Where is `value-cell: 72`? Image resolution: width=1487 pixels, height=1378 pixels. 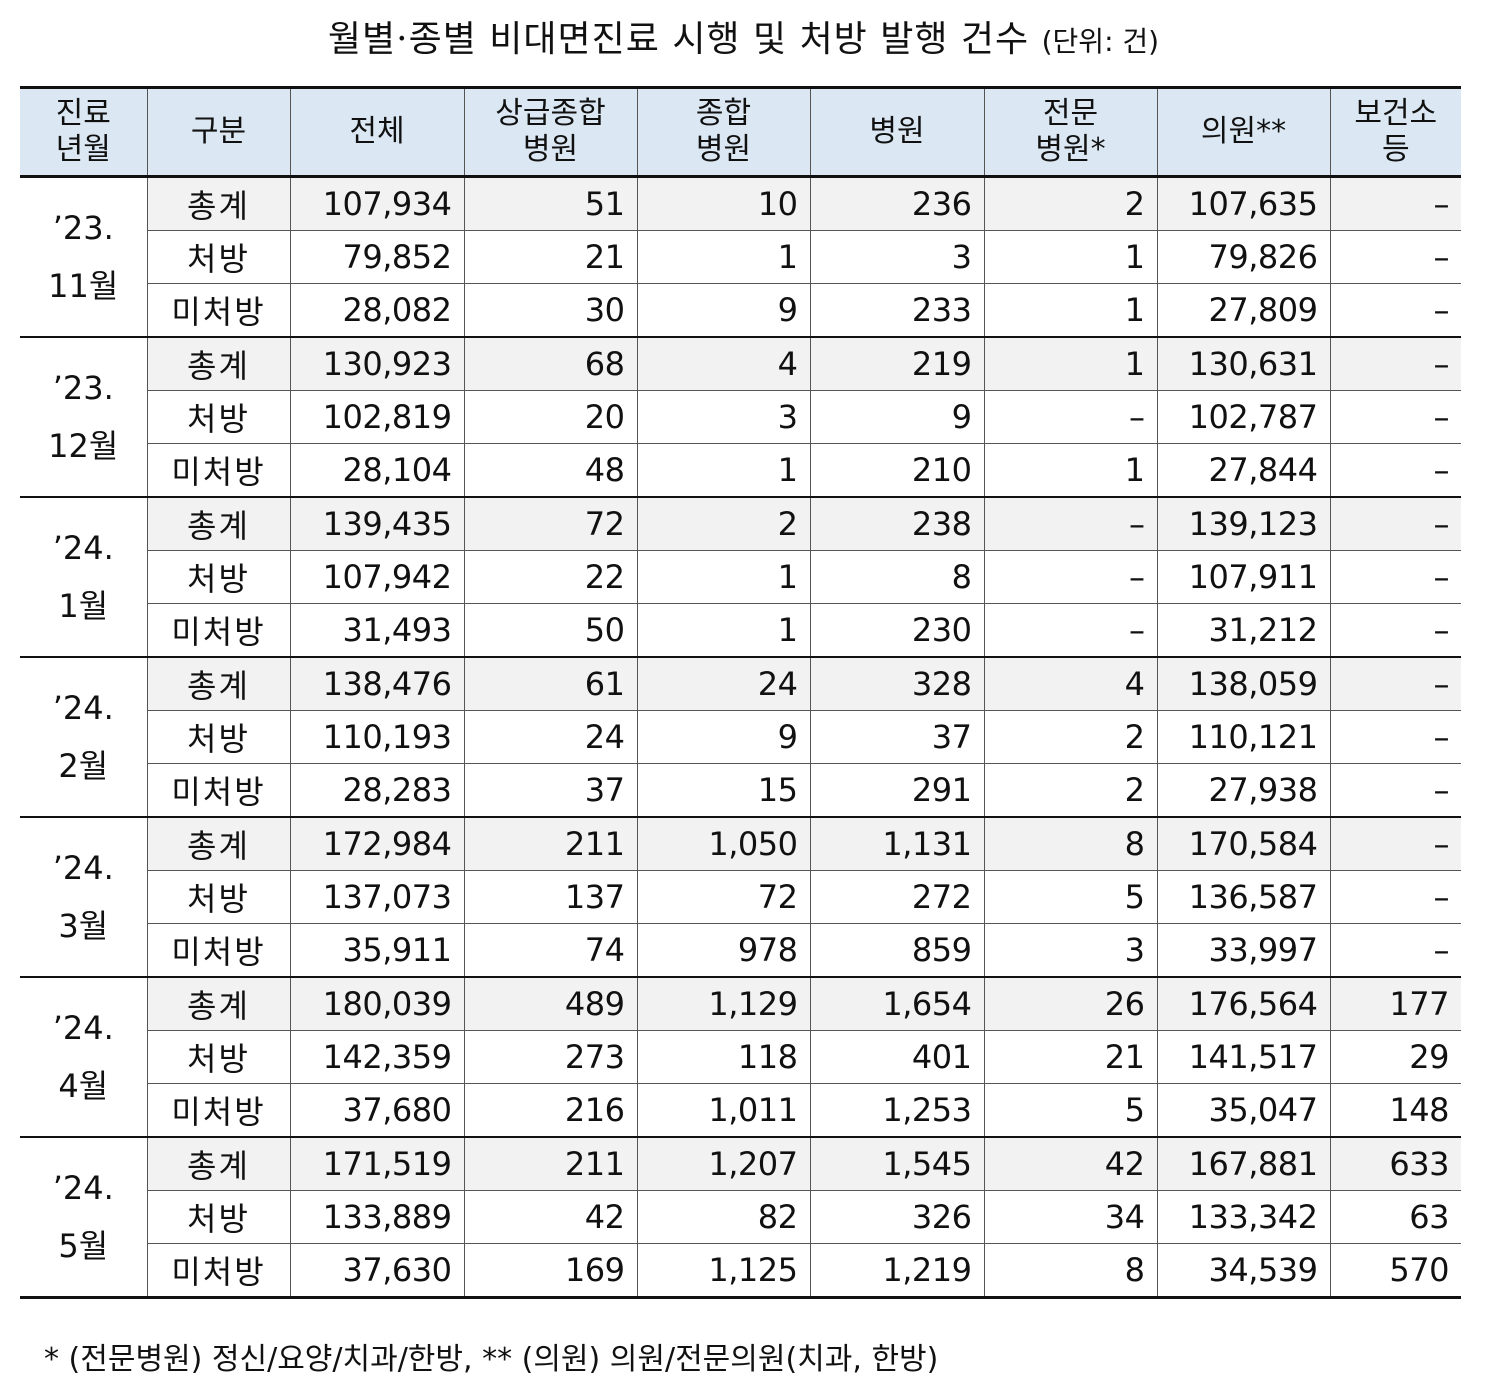
value-cell: 72 is located at coordinates (550, 524).